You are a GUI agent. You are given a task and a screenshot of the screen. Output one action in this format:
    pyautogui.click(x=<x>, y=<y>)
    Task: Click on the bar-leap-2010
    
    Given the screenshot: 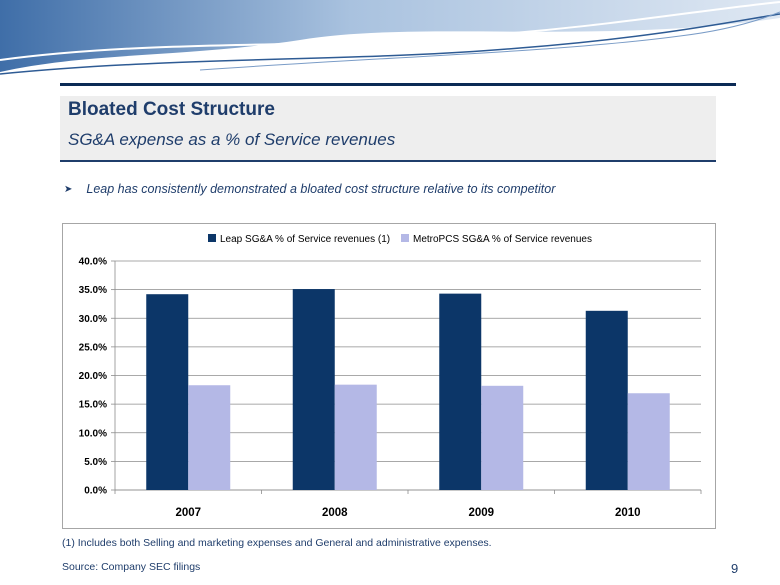 What is the action you would take?
    pyautogui.click(x=606, y=400)
    